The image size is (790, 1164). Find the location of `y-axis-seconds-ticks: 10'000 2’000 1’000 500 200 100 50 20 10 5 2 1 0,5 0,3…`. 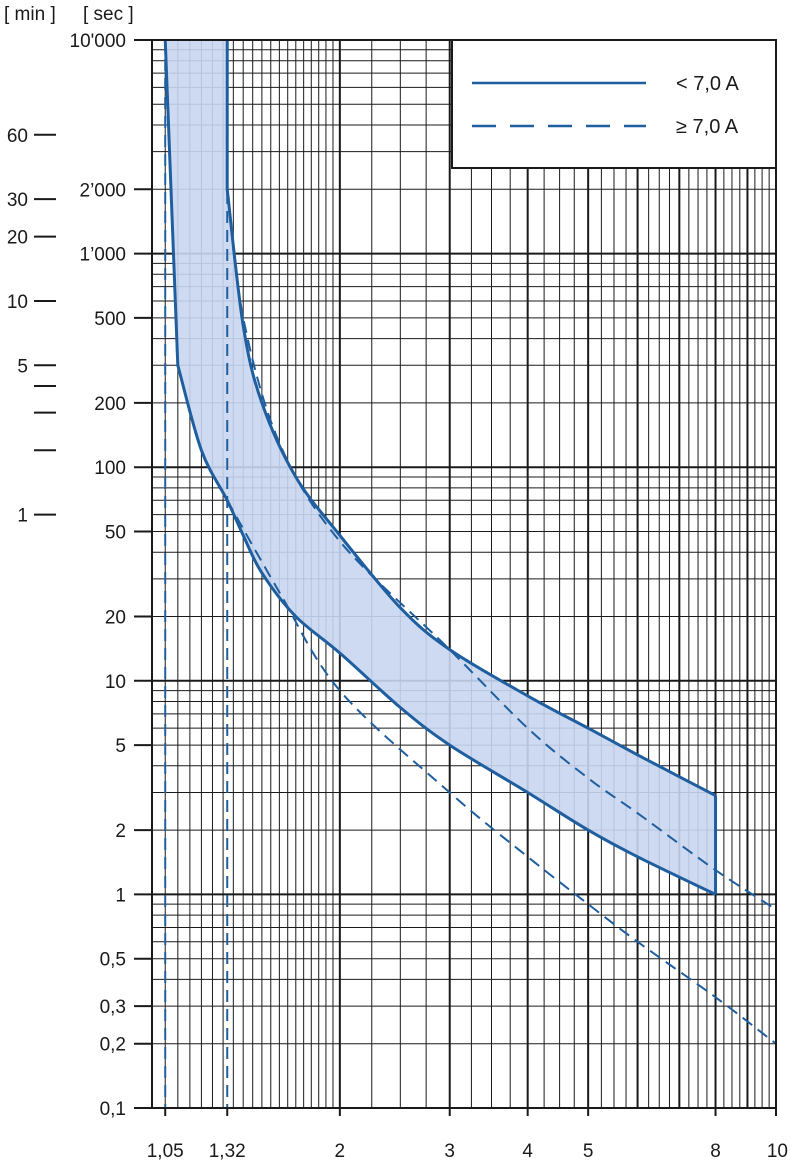

y-axis-seconds-ticks: 10'000 2’000 1’000 500 200 100 50 20 10 5 2 1 0,5 0,3… is located at coordinates (111, 575).